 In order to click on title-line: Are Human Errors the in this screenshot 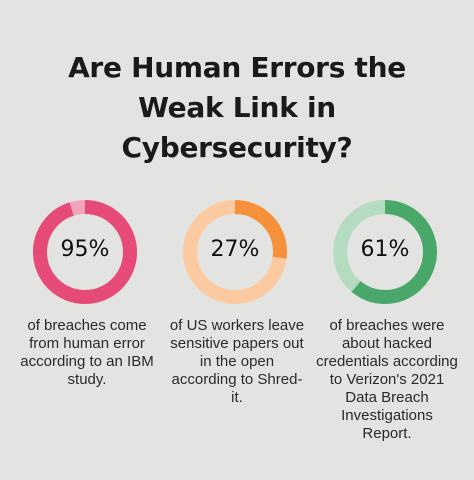, I will do `click(237, 67)`.